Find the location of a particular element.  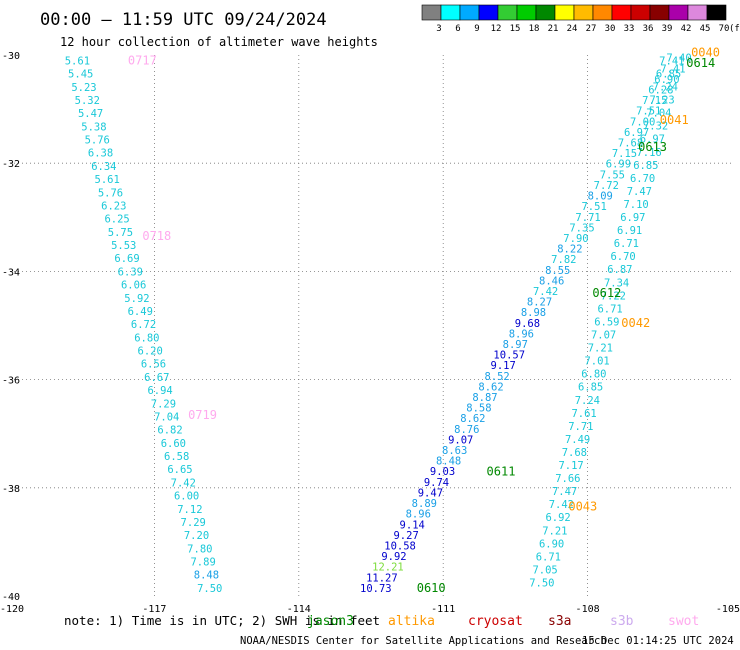

wave-height-value: 7.41 is located at coordinates (671, 61).